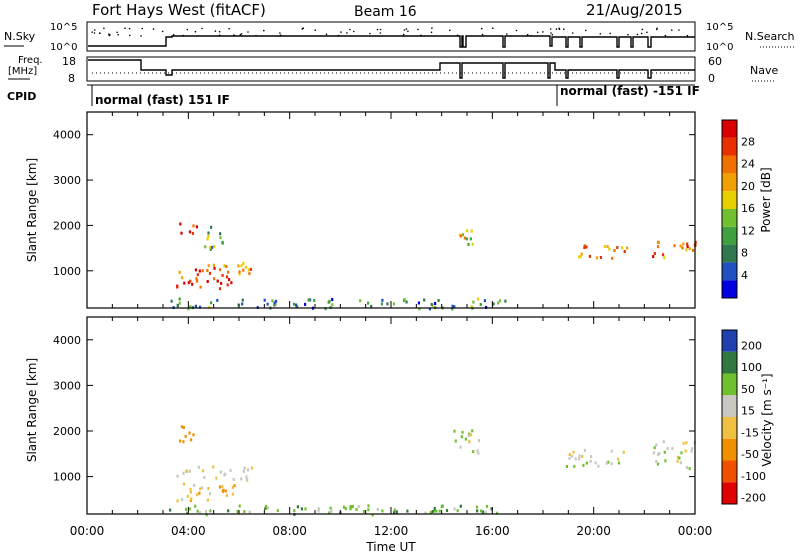 Image resolution: width=800 pixels, height=554 pixels. What do you see at coordinates (67, 225) in the screenshot?
I see `y-tick-label: 2000` at bounding box center [67, 225].